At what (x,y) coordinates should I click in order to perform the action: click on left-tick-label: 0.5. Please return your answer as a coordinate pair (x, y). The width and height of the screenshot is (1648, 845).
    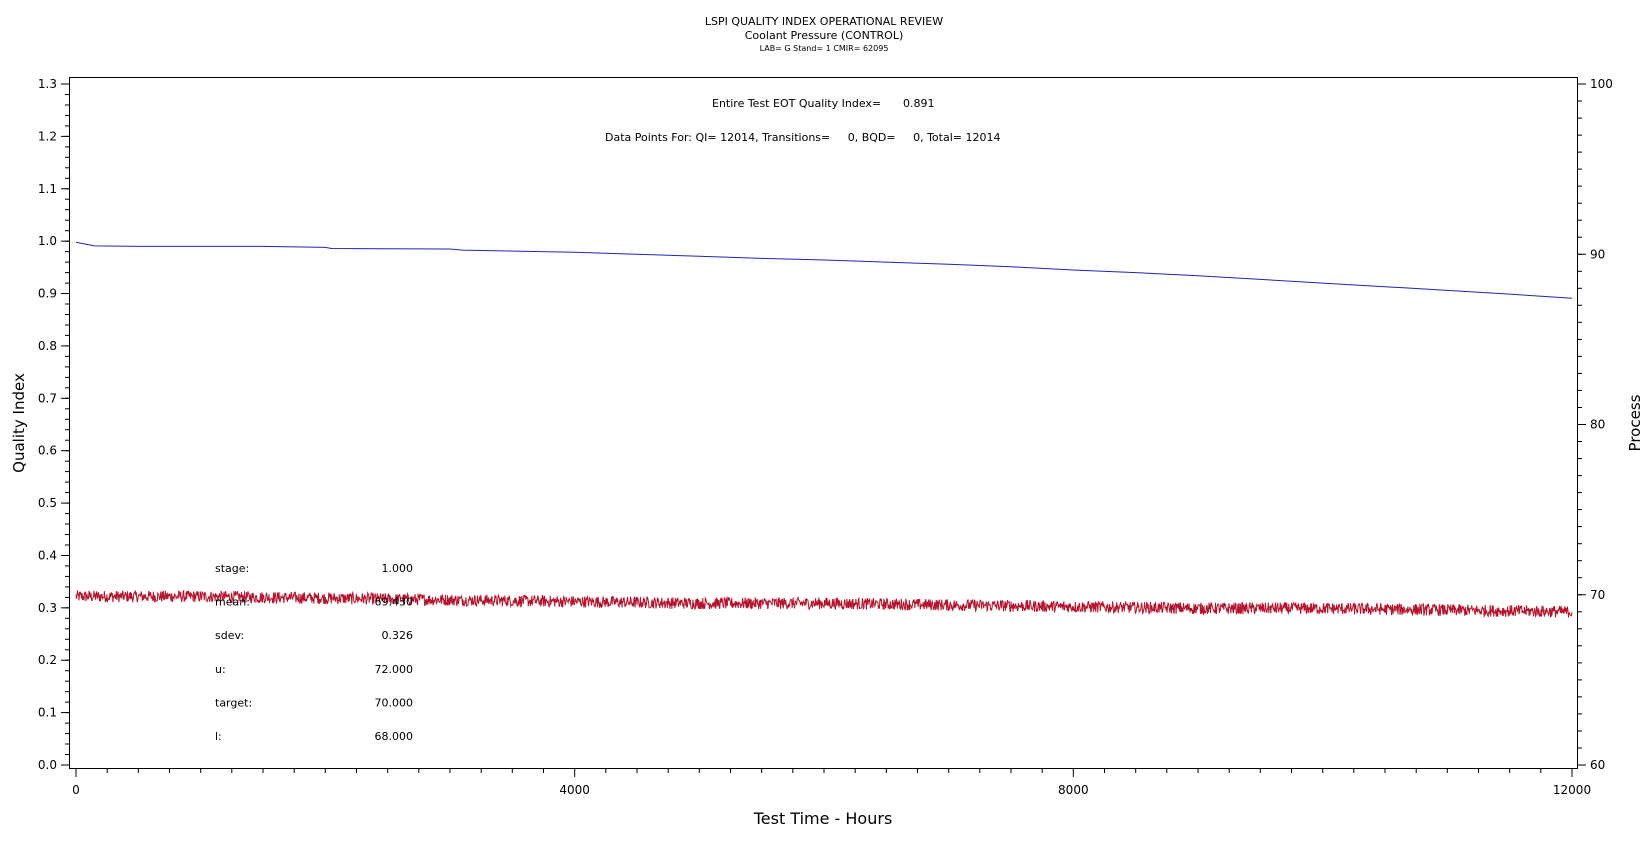
    Looking at the image, I should click on (47, 503).